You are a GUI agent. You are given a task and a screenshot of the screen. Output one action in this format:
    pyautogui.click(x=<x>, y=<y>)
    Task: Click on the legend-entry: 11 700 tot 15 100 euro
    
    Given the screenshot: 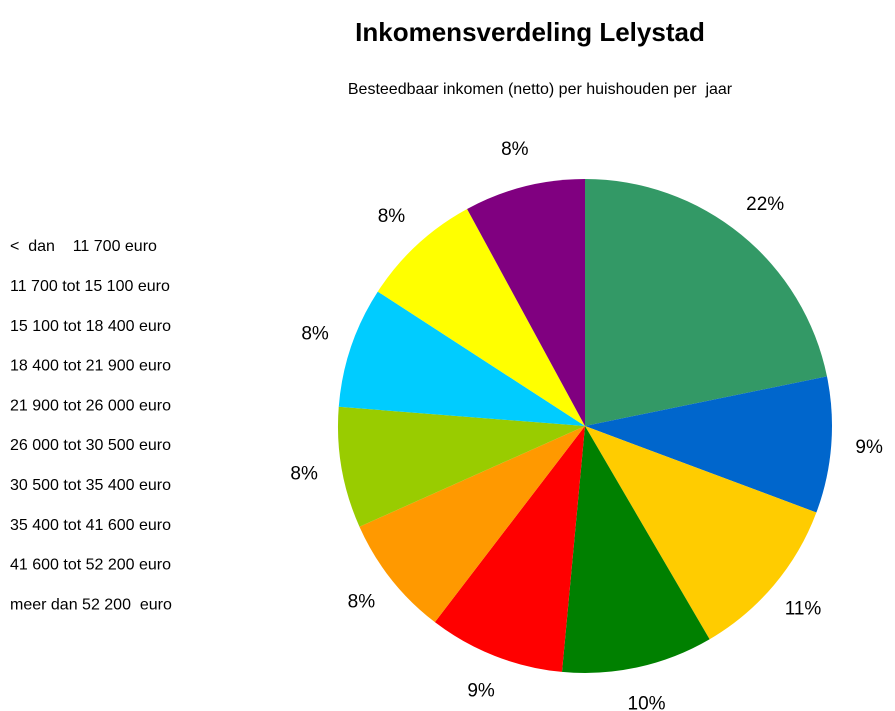 What is the action you would take?
    pyautogui.click(x=90, y=286)
    